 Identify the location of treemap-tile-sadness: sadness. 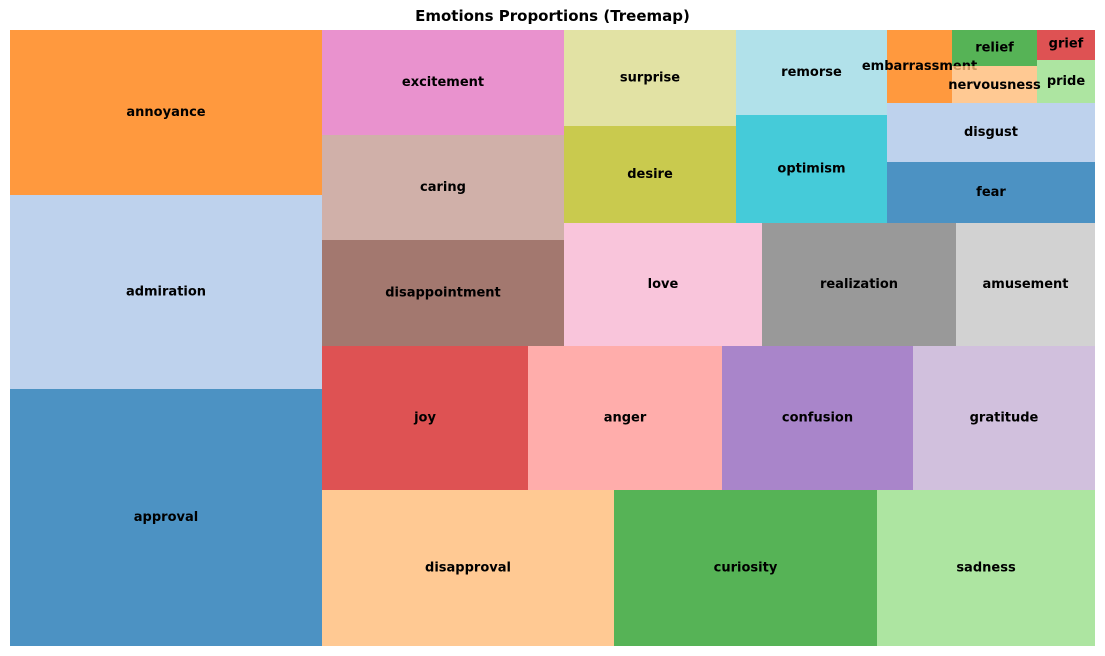
(986, 568).